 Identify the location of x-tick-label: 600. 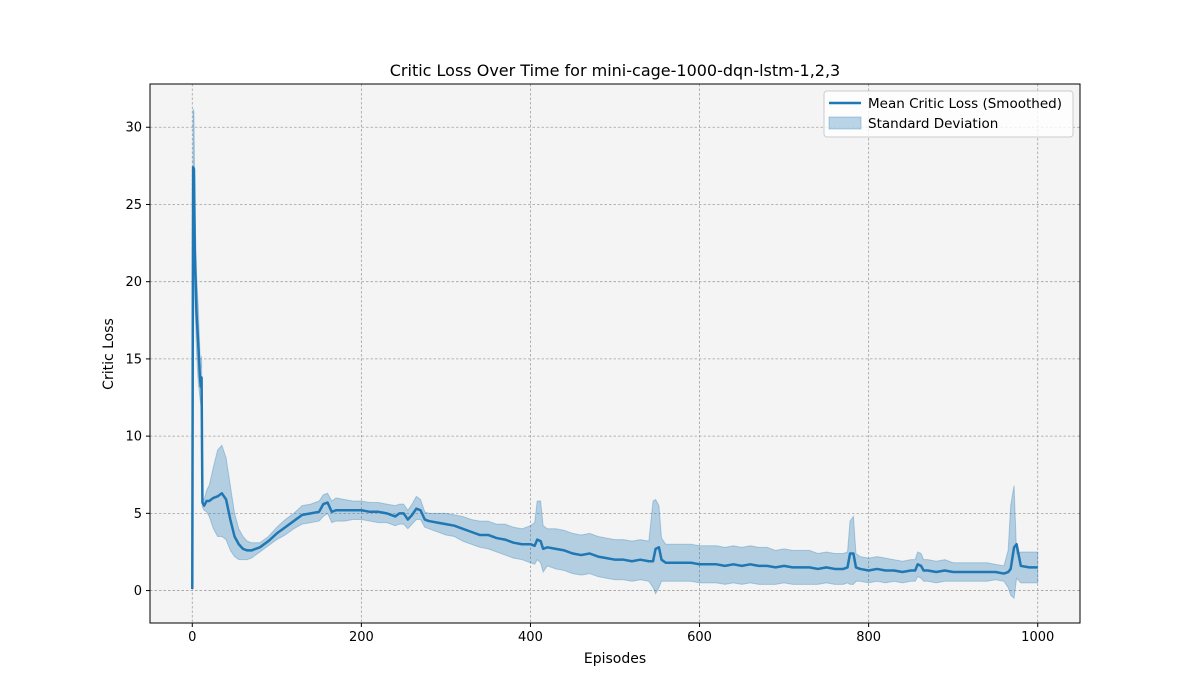
(699, 637).